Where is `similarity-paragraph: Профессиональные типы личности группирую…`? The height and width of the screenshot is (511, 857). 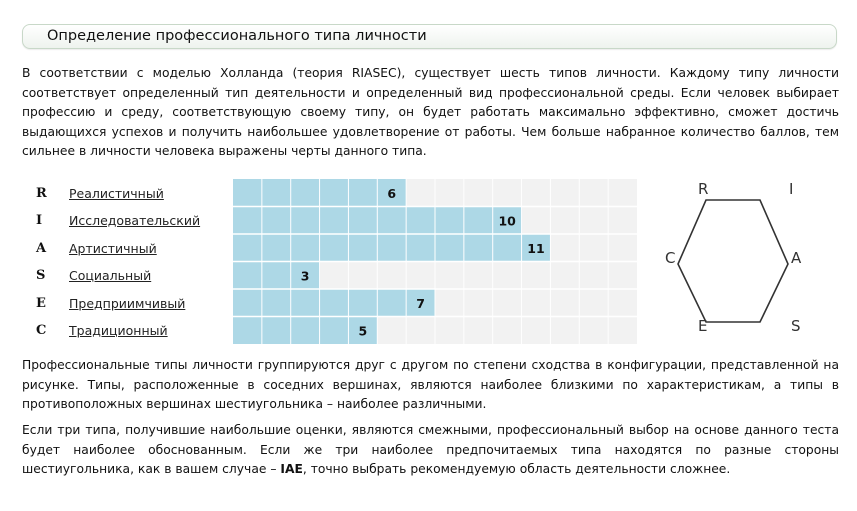 similarity-paragraph: Профессиональные типы личности группирую… is located at coordinates (430, 384).